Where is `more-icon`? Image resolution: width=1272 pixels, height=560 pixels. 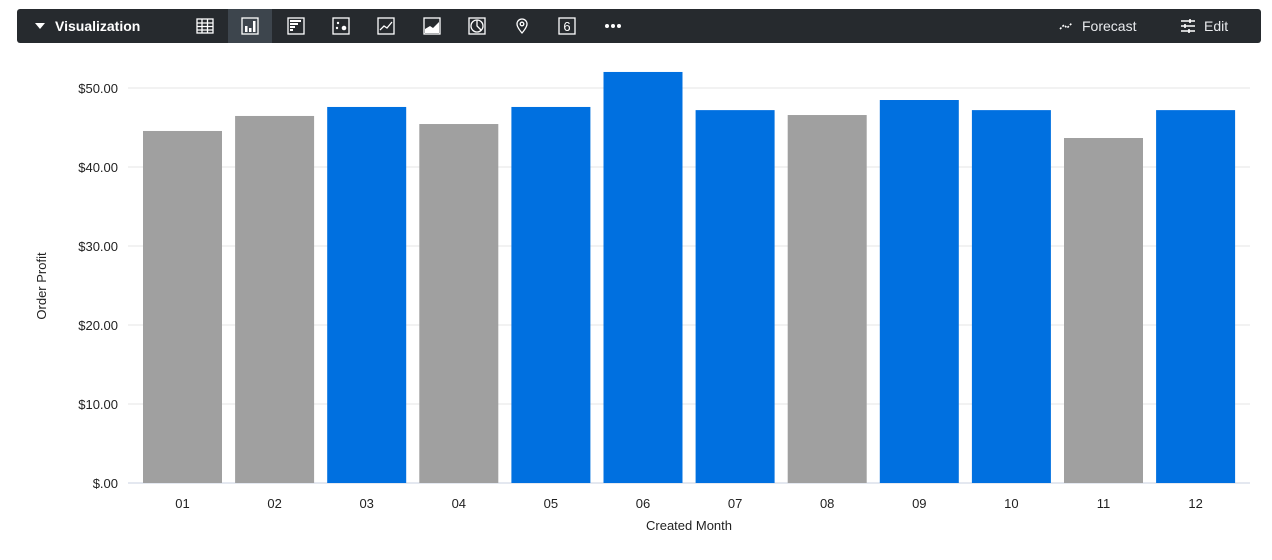
more-icon is located at coordinates (612, 26).